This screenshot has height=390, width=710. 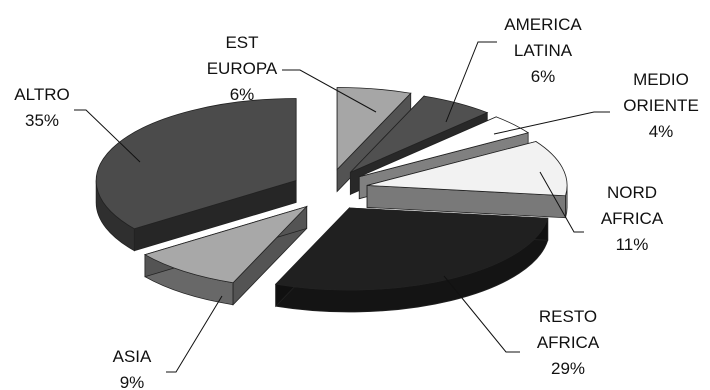 What do you see at coordinates (568, 368) in the screenshot?
I see `slice-value-label: 29%` at bounding box center [568, 368].